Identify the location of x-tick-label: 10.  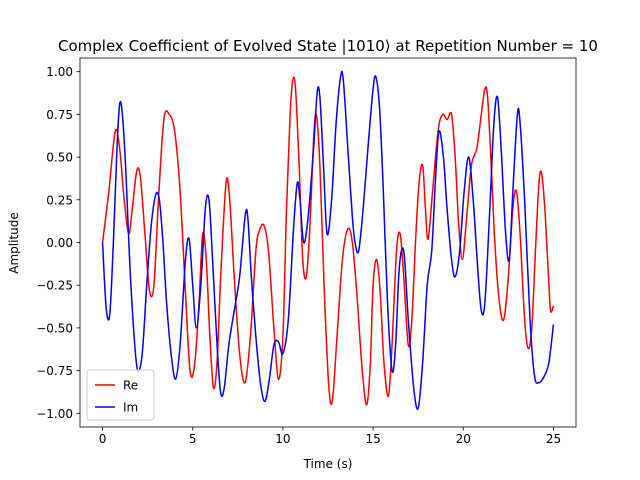
(282, 439).